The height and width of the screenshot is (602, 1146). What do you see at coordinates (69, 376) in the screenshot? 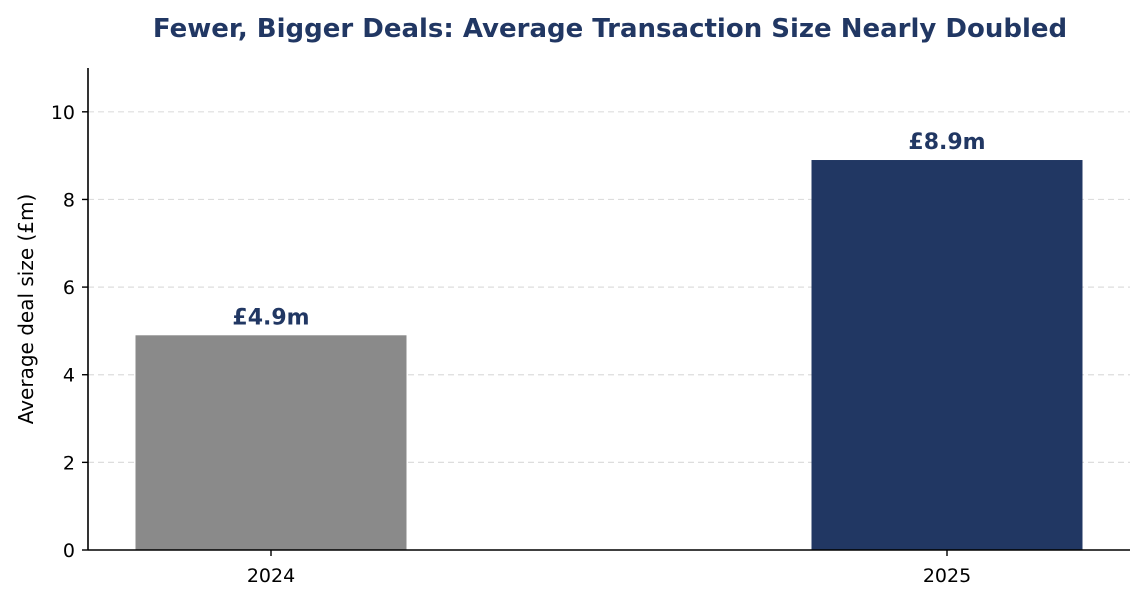
I see `y-tick-label: 4` at bounding box center [69, 376].